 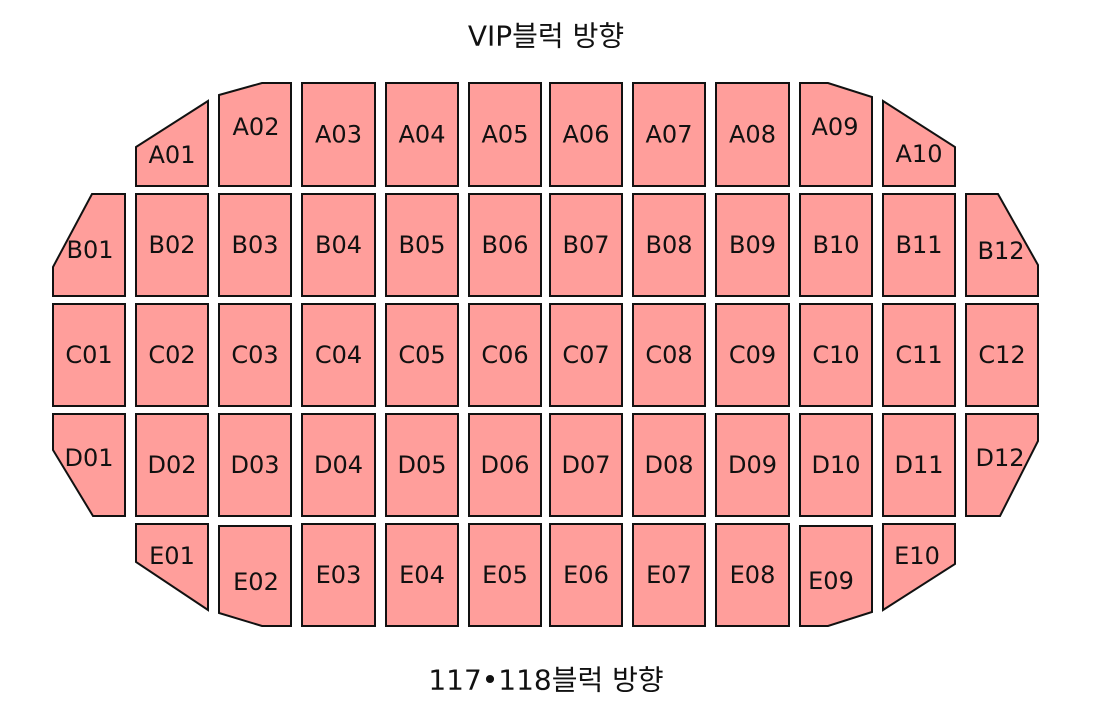 I want to click on seat-block-a07, so click(x=669, y=134).